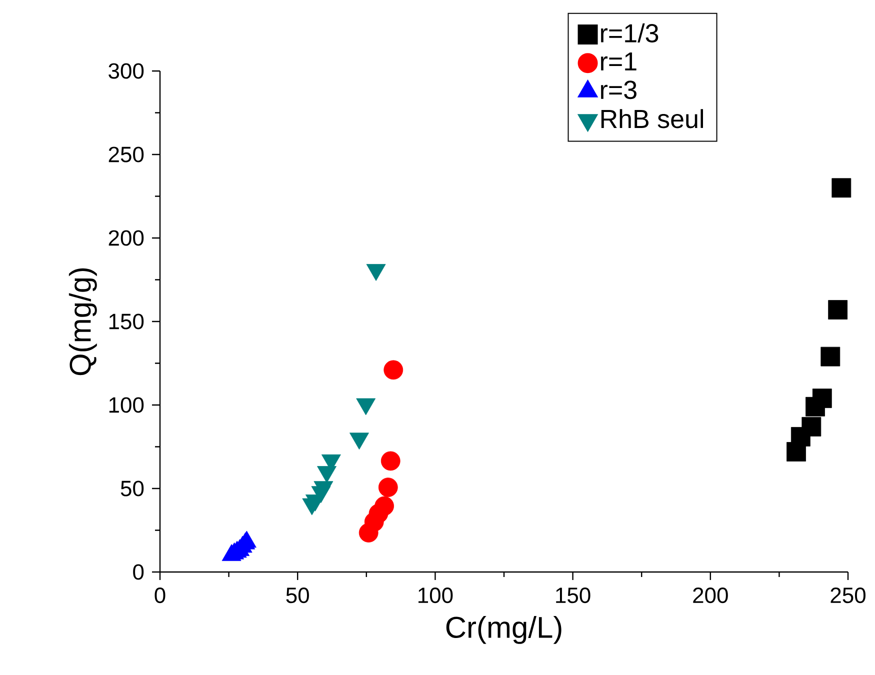 The width and height of the screenshot is (875, 675). I want to click on y-tick-label: 200, so click(126, 238).